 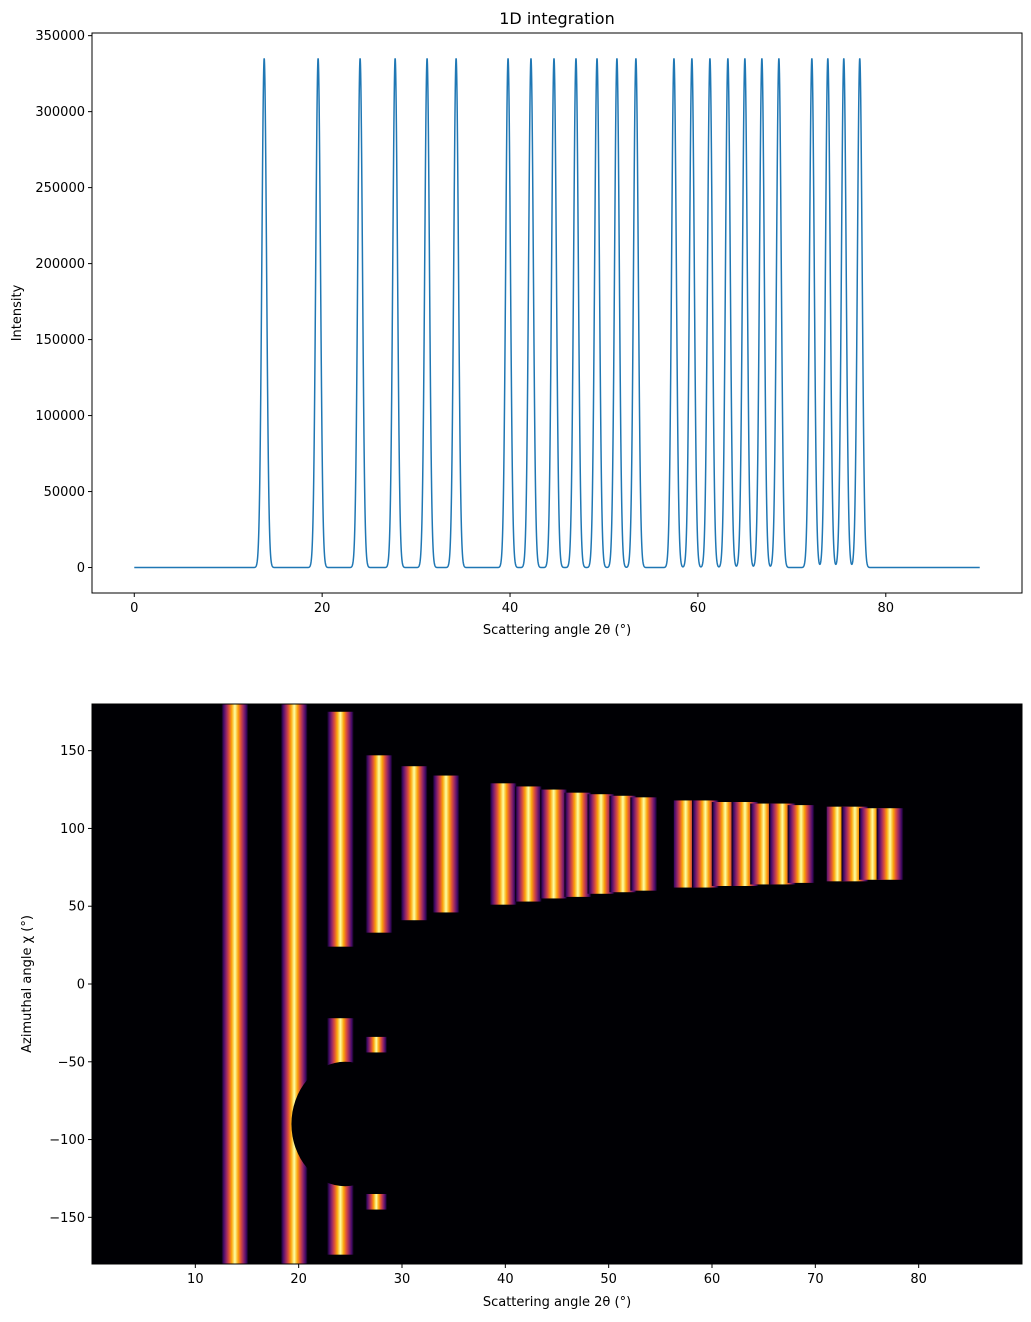 I want to click on y-tick-label: −100, so click(x=67, y=1140).